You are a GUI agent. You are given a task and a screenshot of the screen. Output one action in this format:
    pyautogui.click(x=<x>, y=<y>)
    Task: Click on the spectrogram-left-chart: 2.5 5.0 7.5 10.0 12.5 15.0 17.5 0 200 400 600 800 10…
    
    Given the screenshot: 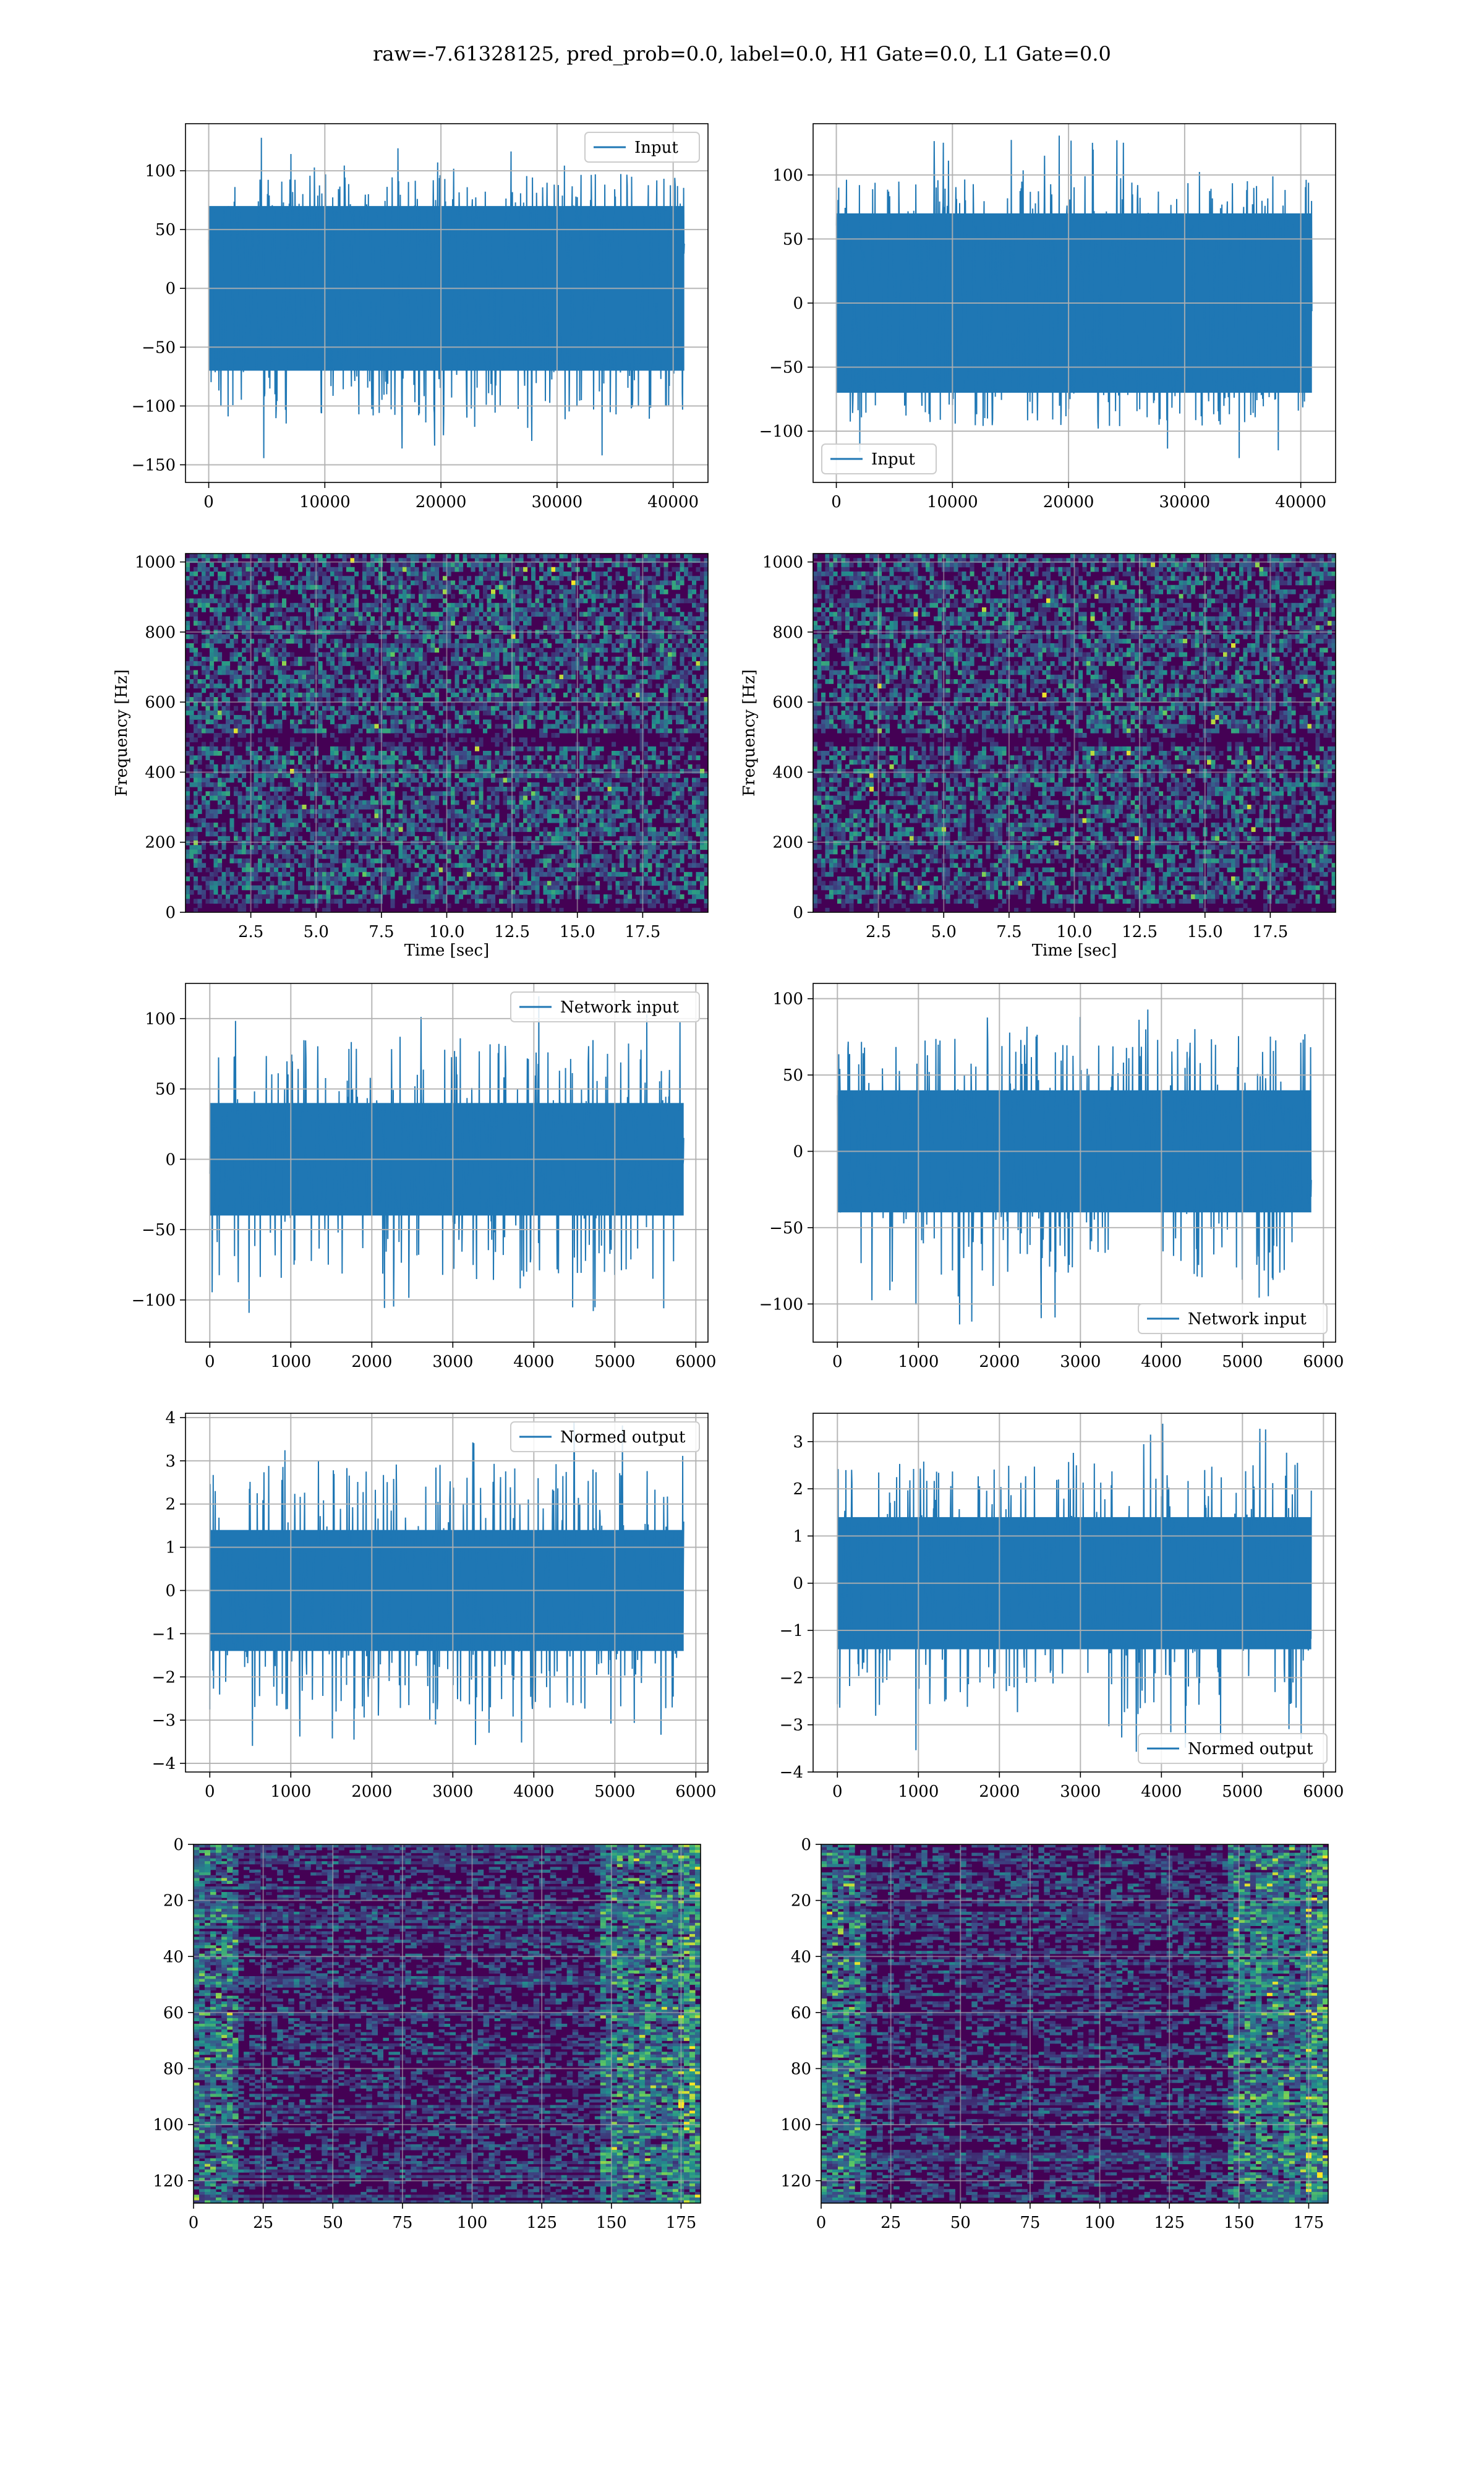 What is the action you would take?
    pyautogui.click(x=411, y=757)
    